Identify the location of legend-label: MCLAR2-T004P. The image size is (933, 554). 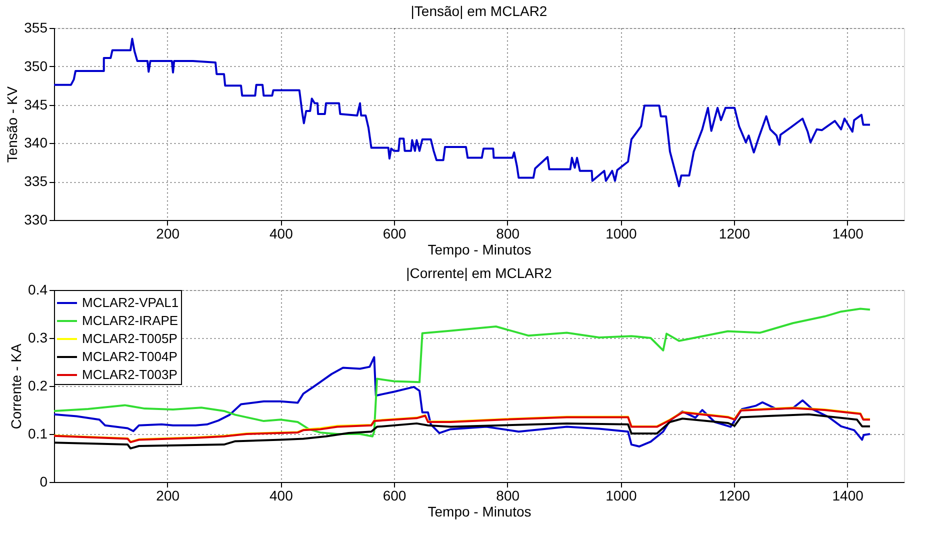
(130, 356).